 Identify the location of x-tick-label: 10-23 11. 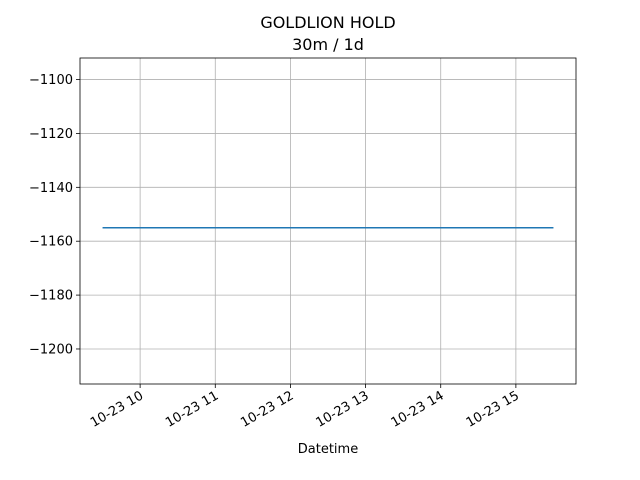
(192, 409).